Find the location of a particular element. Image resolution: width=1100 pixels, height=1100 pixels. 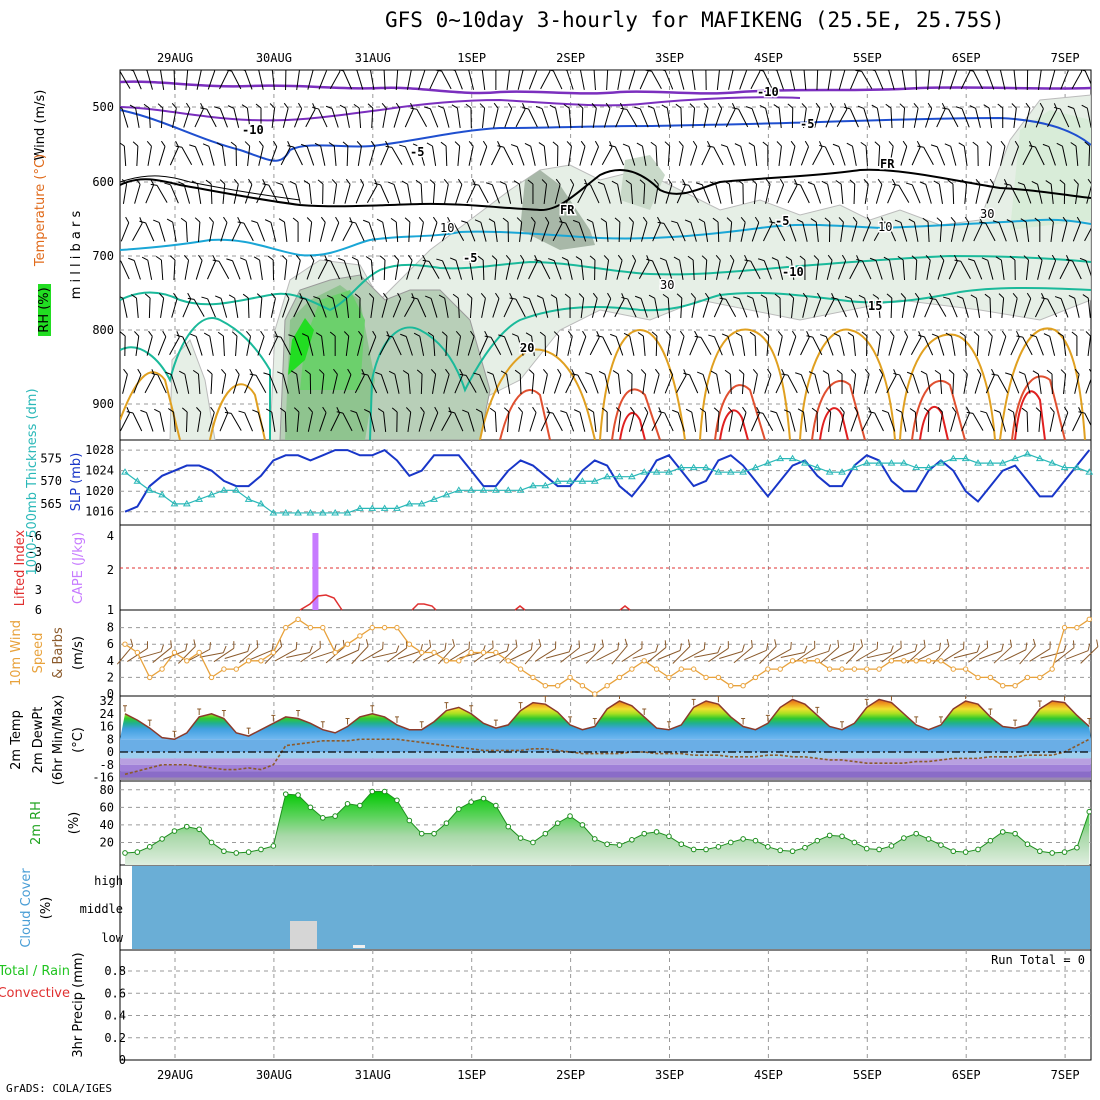

dewpt-line is located at coordinates (607, 757).